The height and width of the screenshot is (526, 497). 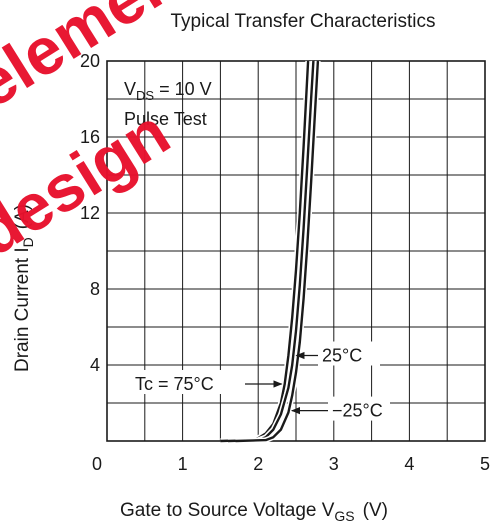 I want to click on x-tick-label: 3, so click(x=334, y=464).